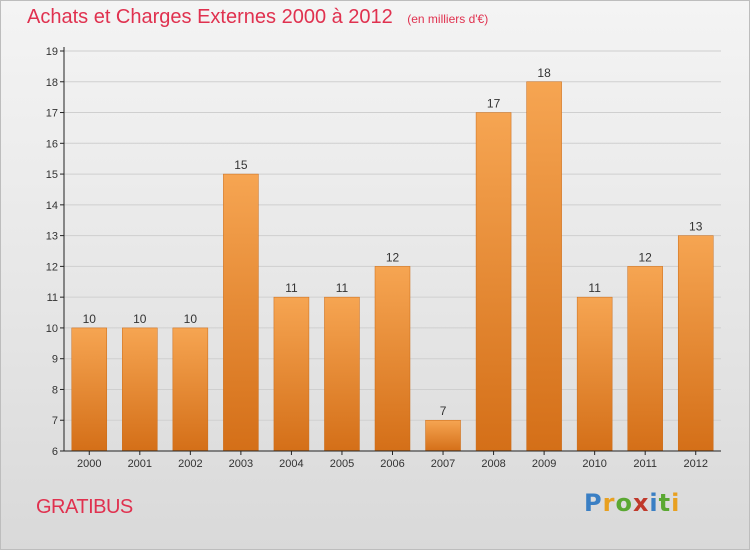 The height and width of the screenshot is (551, 750). Describe the element at coordinates (443, 435) in the screenshot. I see `bar-2007` at that location.